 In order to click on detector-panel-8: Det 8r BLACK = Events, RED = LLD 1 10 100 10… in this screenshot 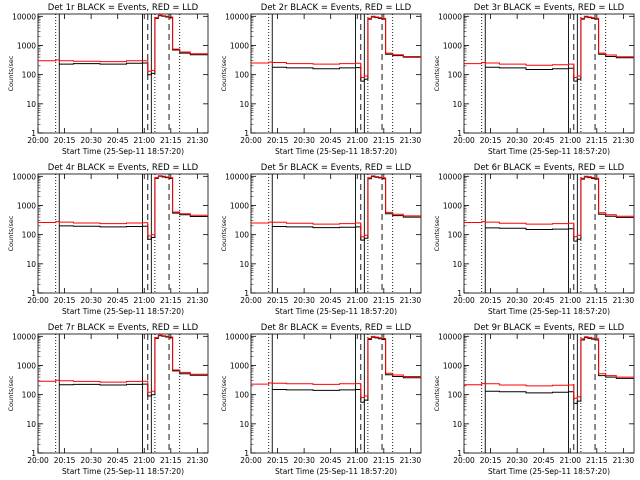, I will do `click(321, 399)`.